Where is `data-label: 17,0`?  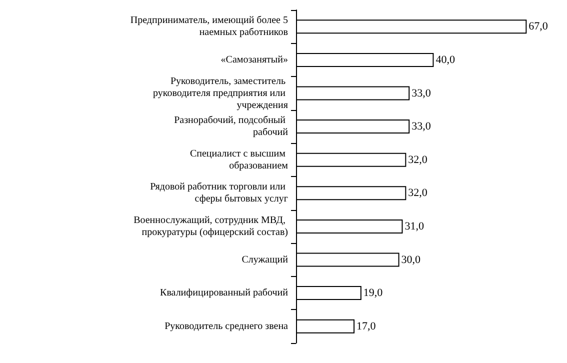
data-label: 17,0 is located at coordinates (366, 326).